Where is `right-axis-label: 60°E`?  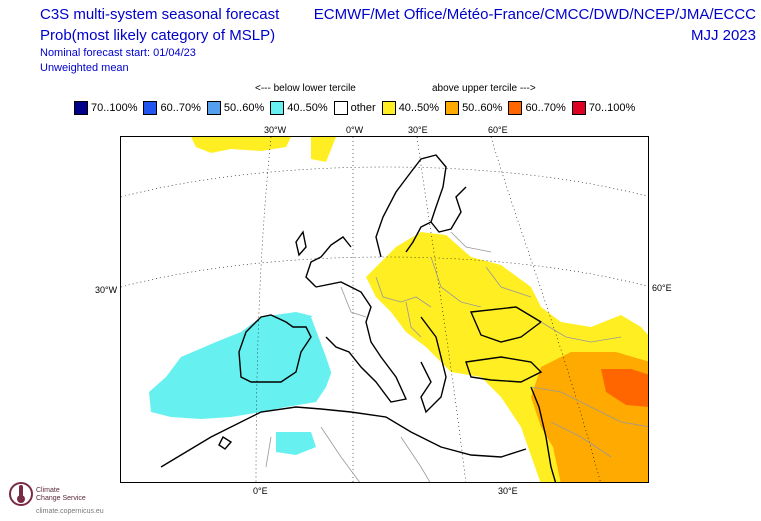 right-axis-label: 60°E is located at coordinates (662, 288).